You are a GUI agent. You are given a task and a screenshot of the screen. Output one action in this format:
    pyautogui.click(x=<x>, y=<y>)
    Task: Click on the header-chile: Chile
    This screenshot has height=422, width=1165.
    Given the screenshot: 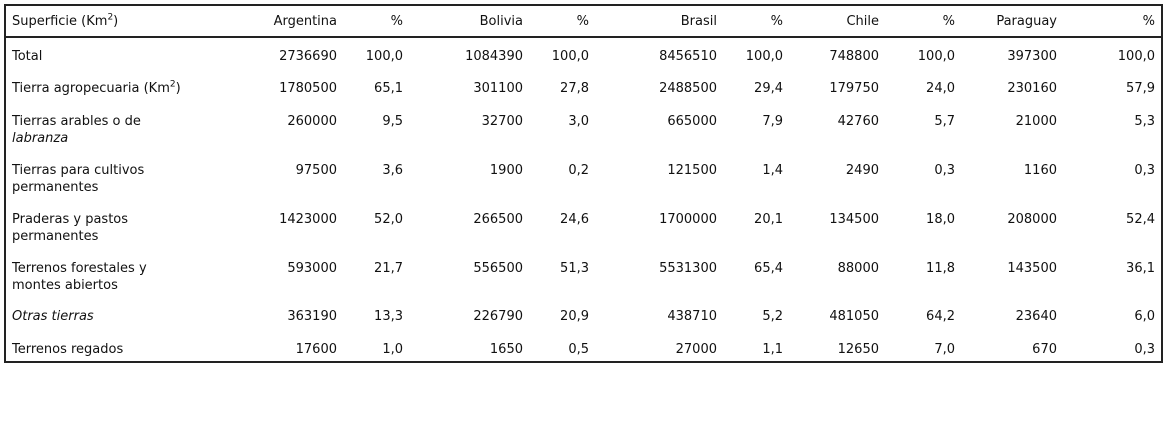 What is the action you would take?
    pyautogui.click(x=837, y=21)
    